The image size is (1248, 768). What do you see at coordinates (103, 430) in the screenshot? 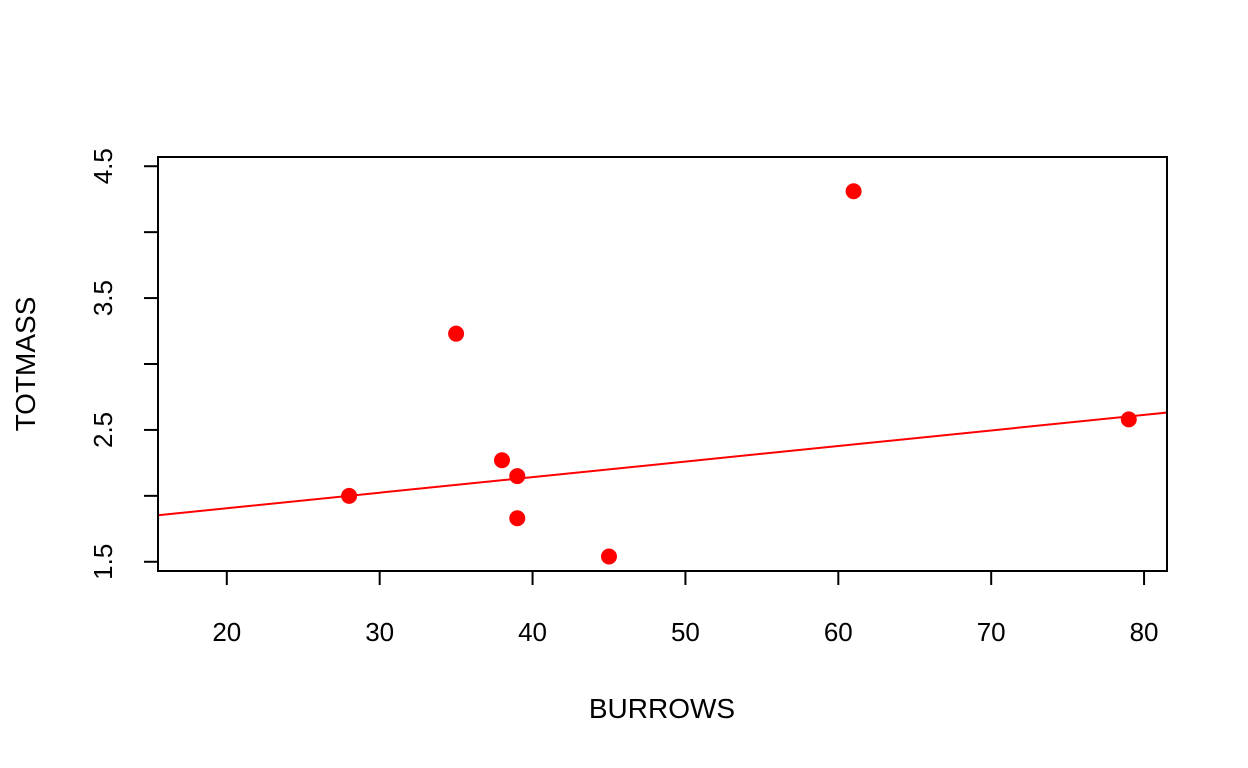
I see `y-tick-label: 2.5` at bounding box center [103, 430].